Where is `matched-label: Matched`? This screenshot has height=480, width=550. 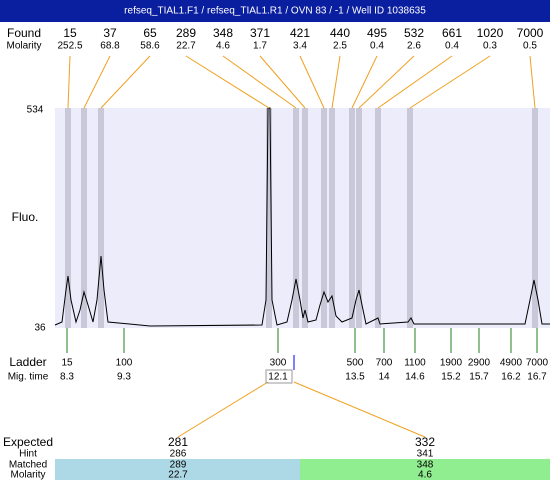
matched-label: Matched is located at coordinates (28, 465).